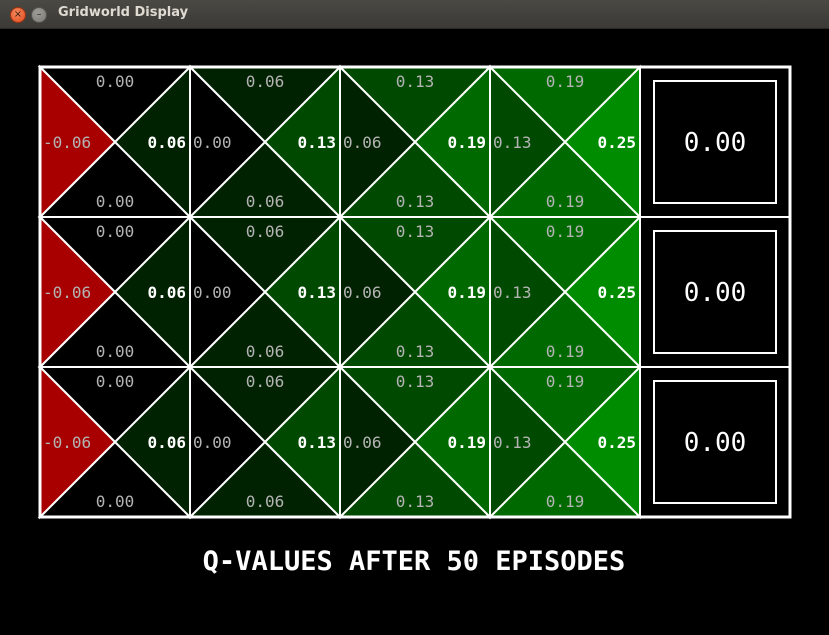 The height and width of the screenshot is (635, 829). Describe the element at coordinates (123, 12) in the screenshot. I see `window-title: Gridworld Display` at that location.